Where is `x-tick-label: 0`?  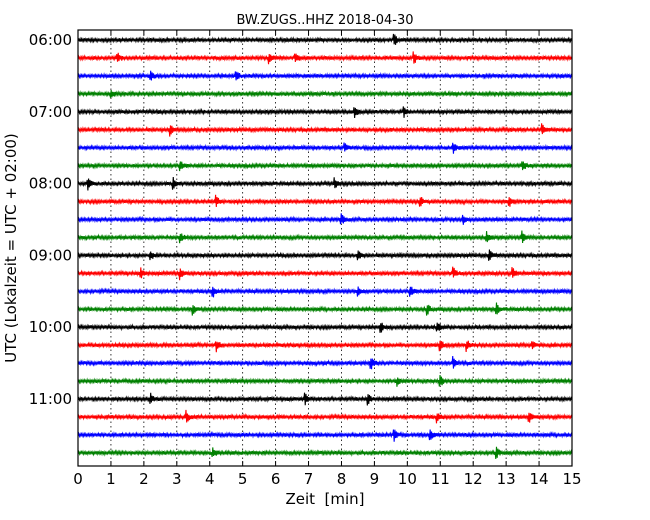
x-tick-label: 0 is located at coordinates (78, 479).